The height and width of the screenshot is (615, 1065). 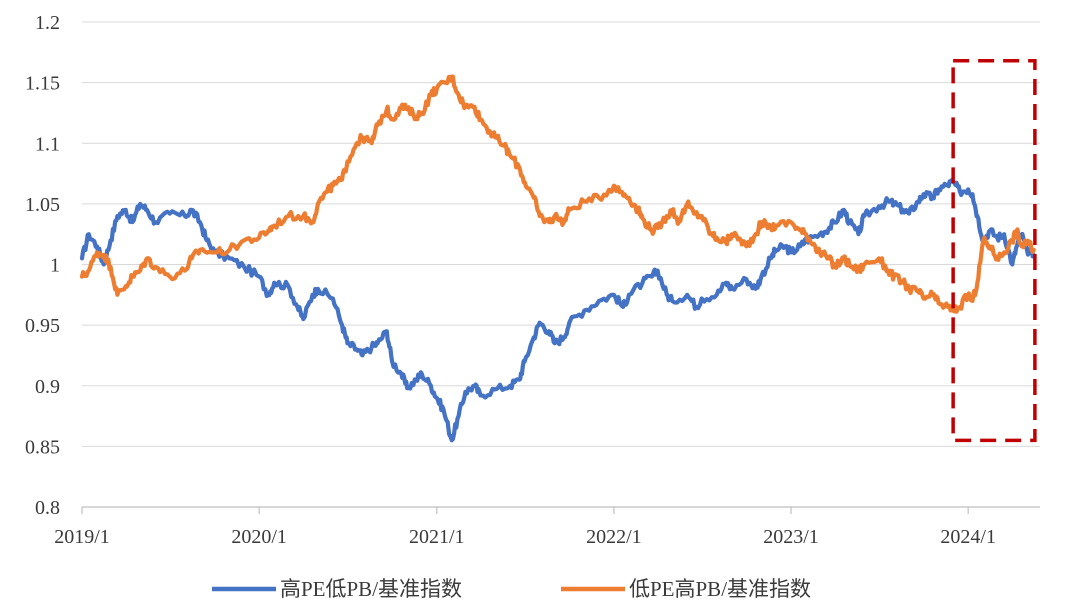 What do you see at coordinates (437, 537) in the screenshot?
I see `x-tick-label: 2021/1` at bounding box center [437, 537].